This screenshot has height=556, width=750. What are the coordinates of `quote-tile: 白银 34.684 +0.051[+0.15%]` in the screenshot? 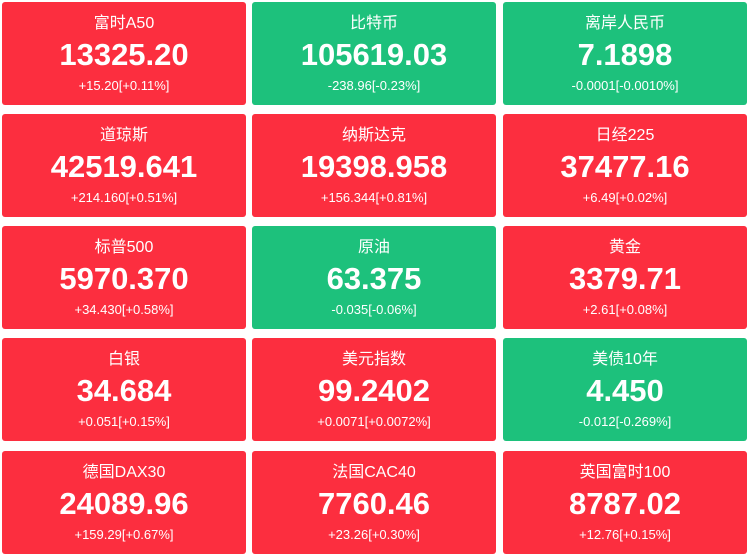 It's located at (124, 389).